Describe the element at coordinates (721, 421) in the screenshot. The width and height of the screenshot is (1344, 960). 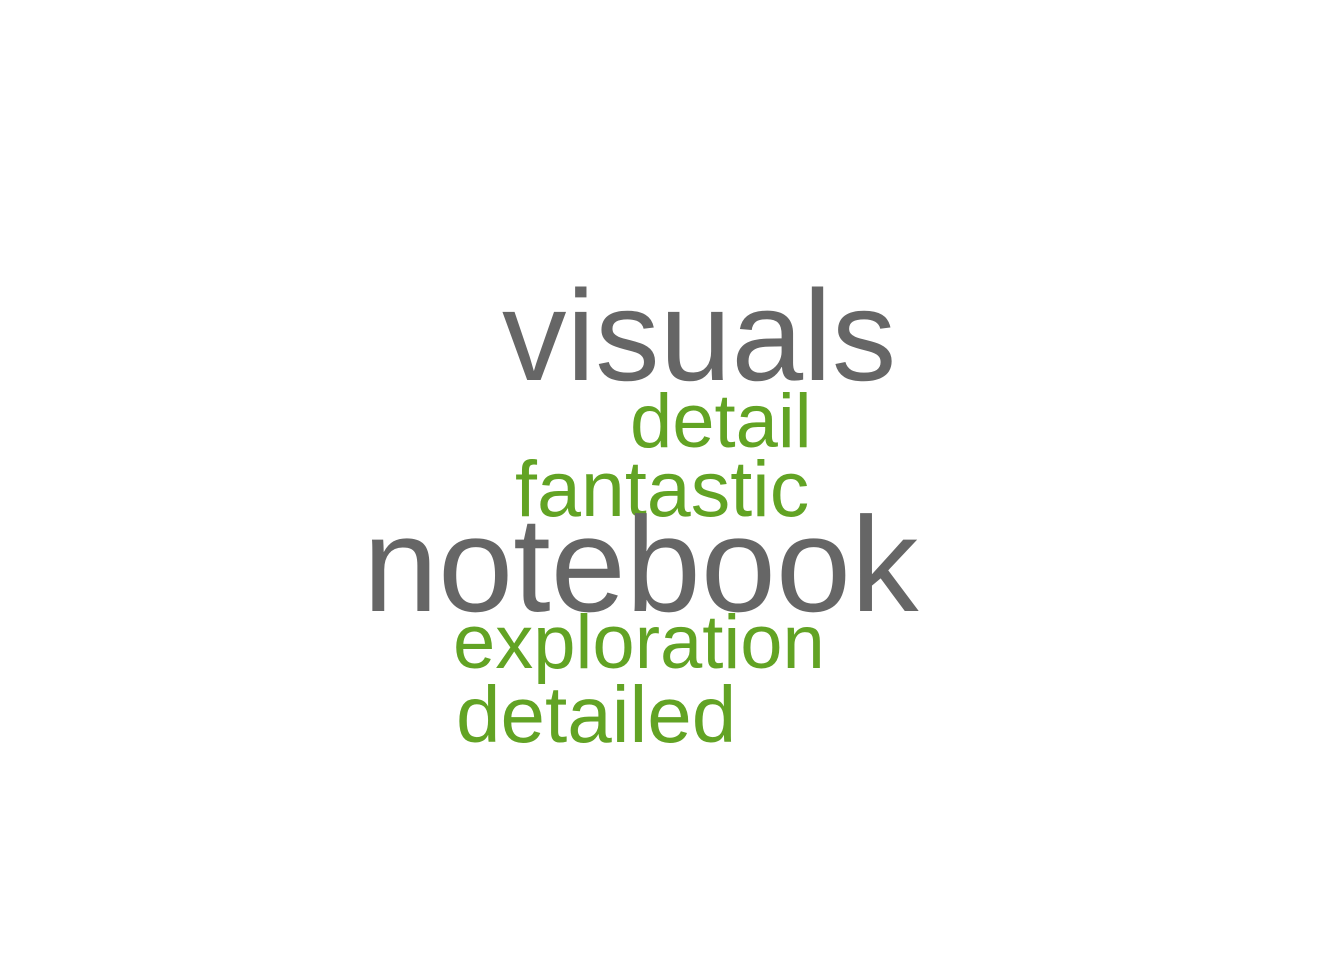
I see `word-detail: detail` at that location.